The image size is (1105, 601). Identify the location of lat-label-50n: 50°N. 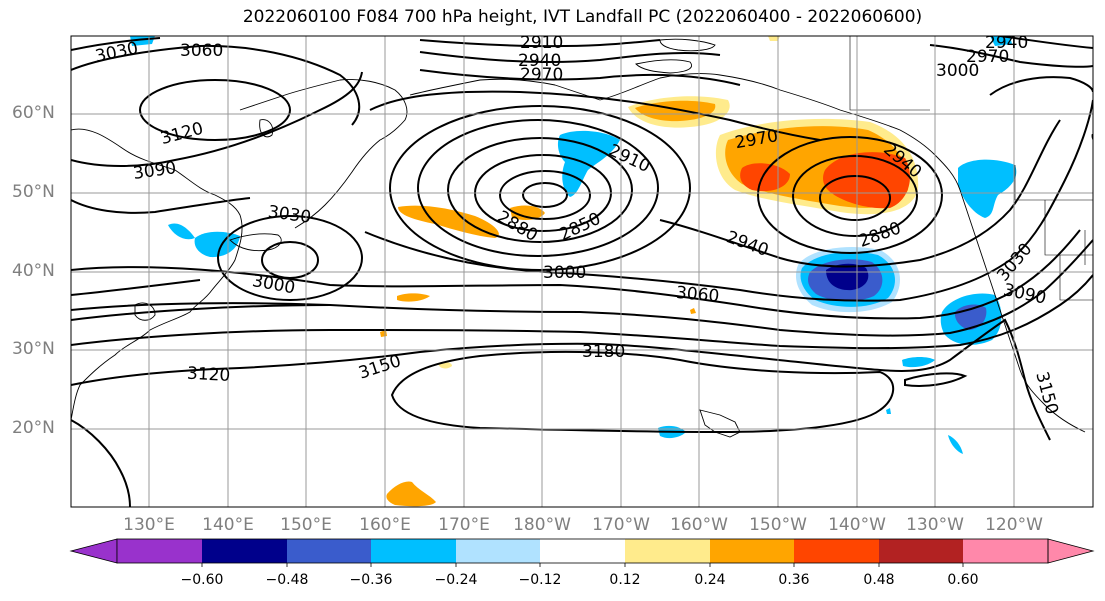
(33, 192).